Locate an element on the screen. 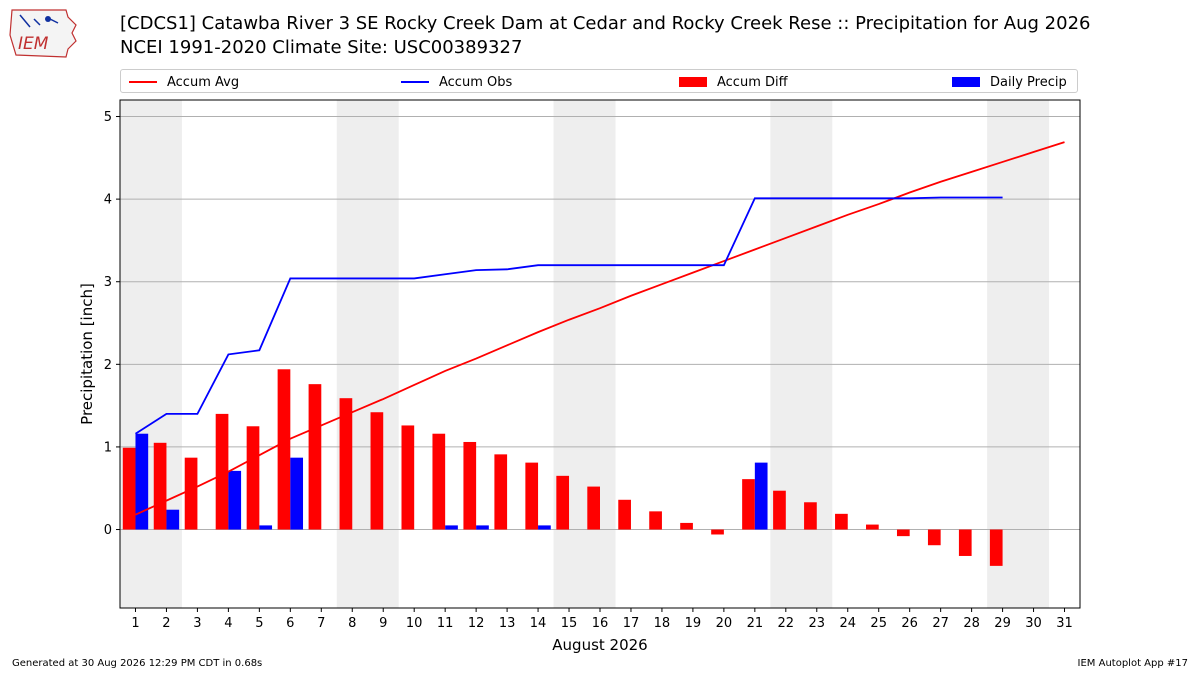 This screenshot has width=1200, height=675. x-tick-label: 25 is located at coordinates (878, 623).